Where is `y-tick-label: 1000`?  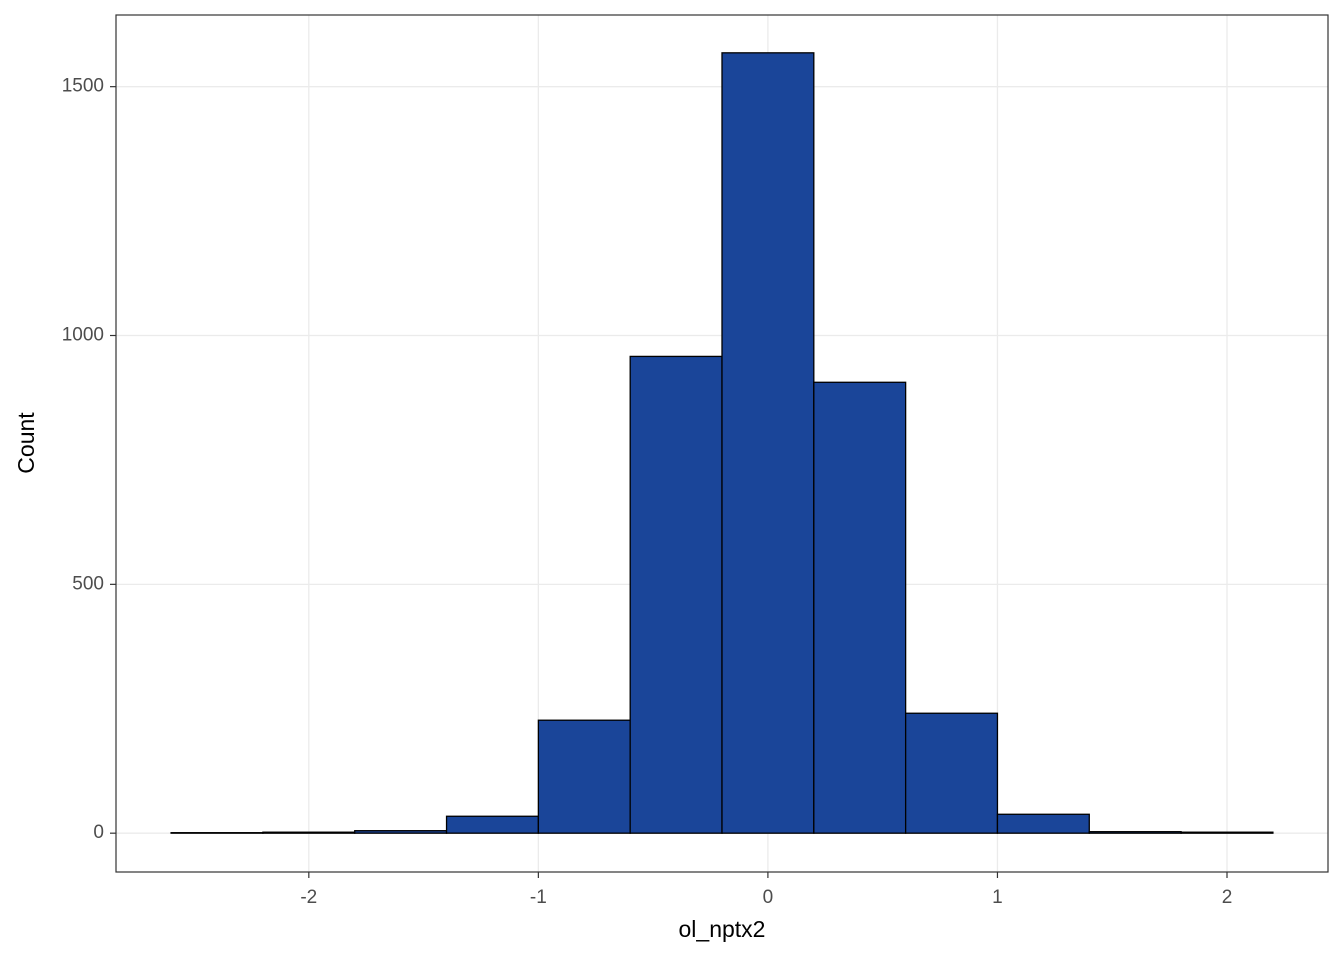
y-tick-label: 1000 is located at coordinates (83, 335).